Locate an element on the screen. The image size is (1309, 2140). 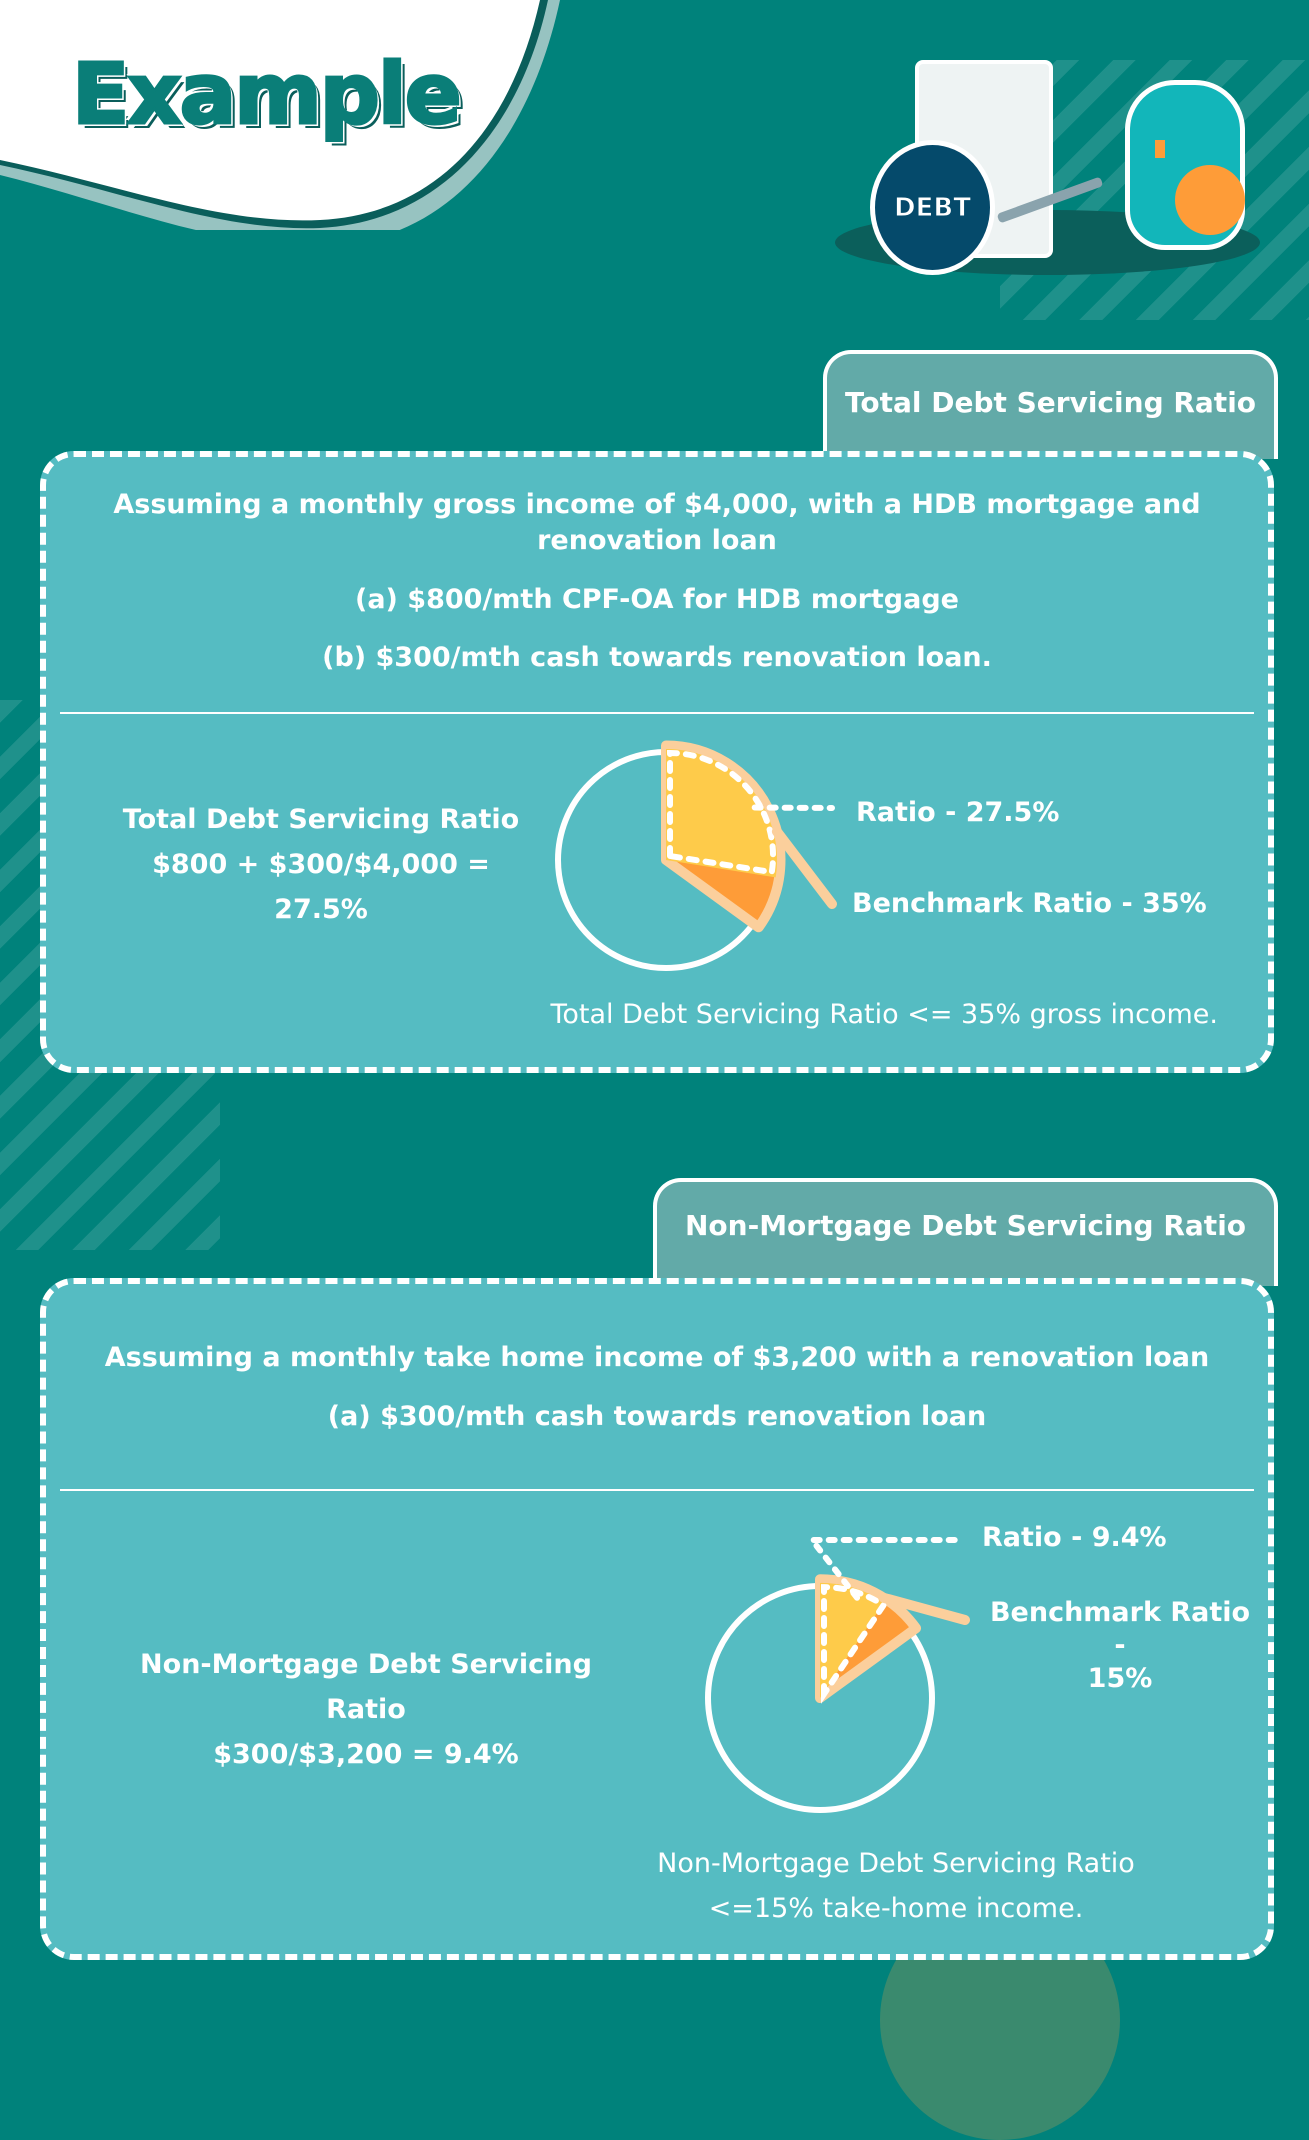
section-title: Non-Mortgage Debt Servicing Ratio is located at coordinates (965, 1225).